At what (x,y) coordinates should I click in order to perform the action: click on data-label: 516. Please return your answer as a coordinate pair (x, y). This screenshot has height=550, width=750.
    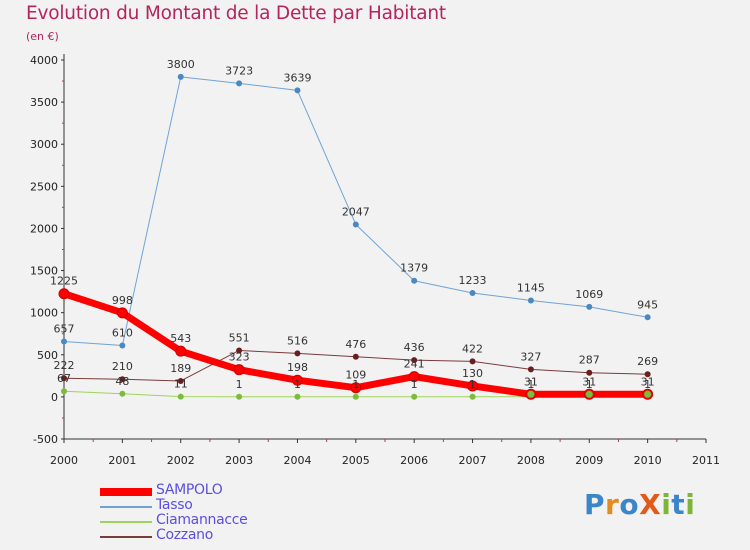
    Looking at the image, I should click on (297, 340).